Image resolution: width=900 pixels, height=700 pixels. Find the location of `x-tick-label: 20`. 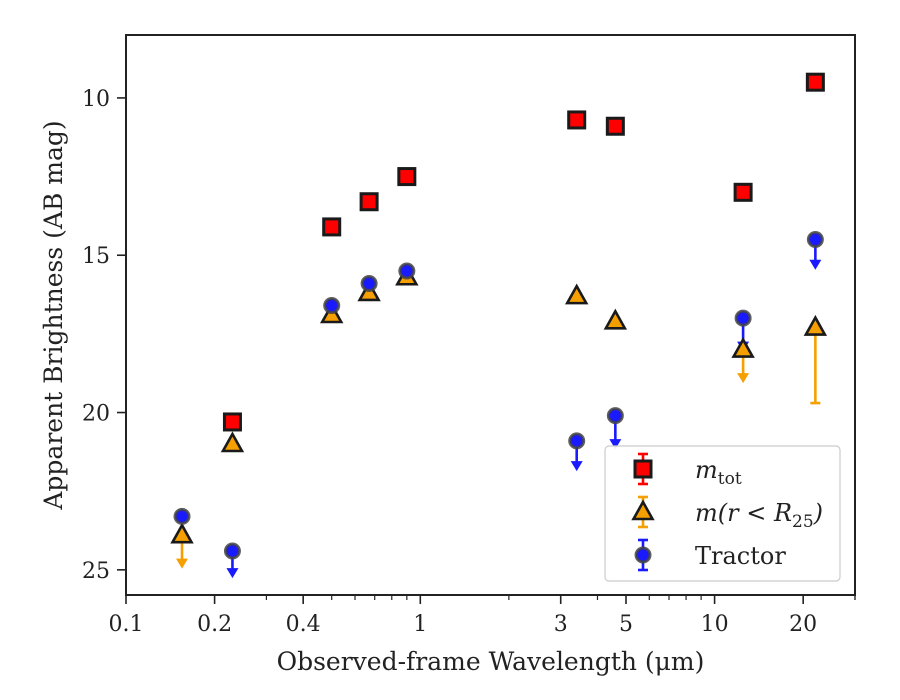

x-tick-label: 20 is located at coordinates (803, 624).